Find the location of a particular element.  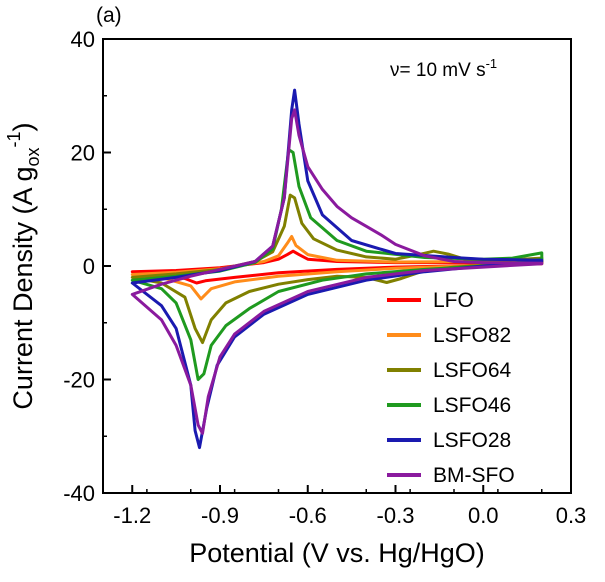

legend-label-lsfo28: LSFO28 is located at coordinates (472, 440).